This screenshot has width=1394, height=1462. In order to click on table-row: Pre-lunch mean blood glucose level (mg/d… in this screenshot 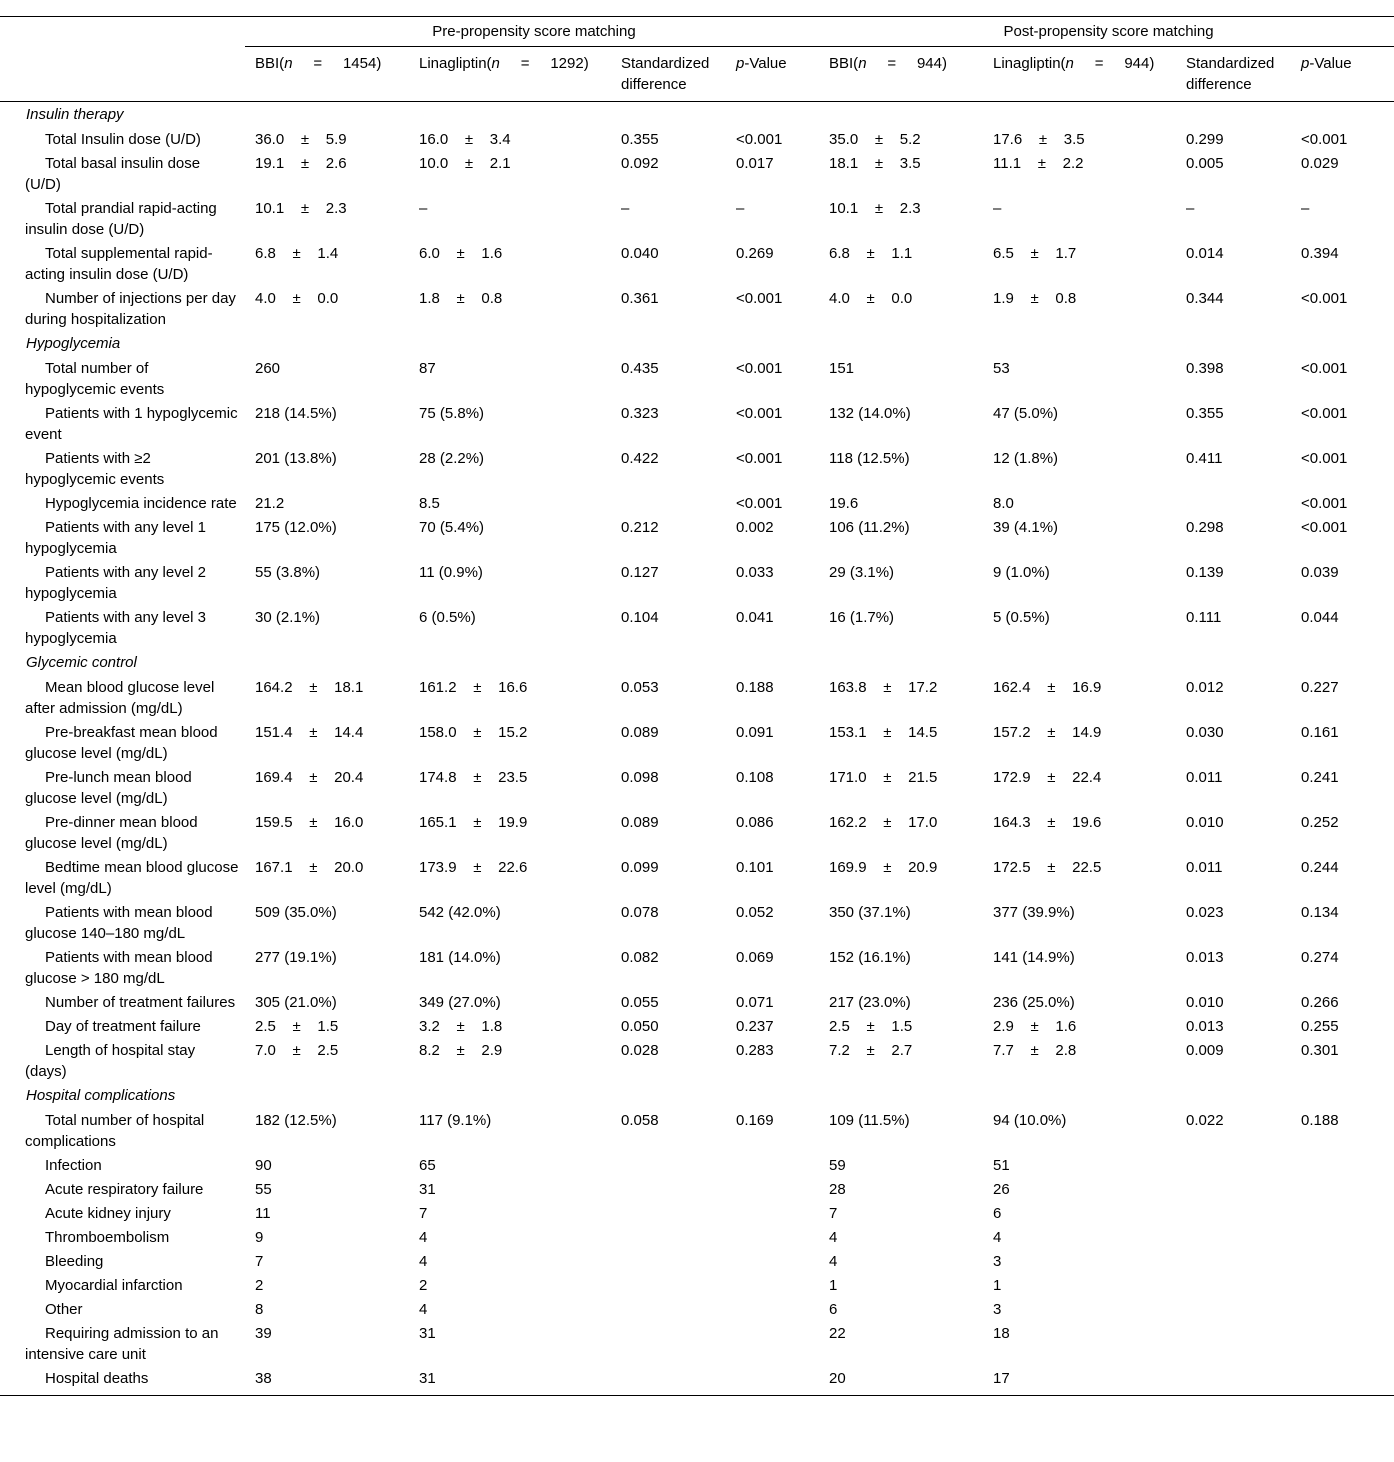, I will do `click(697, 787)`.